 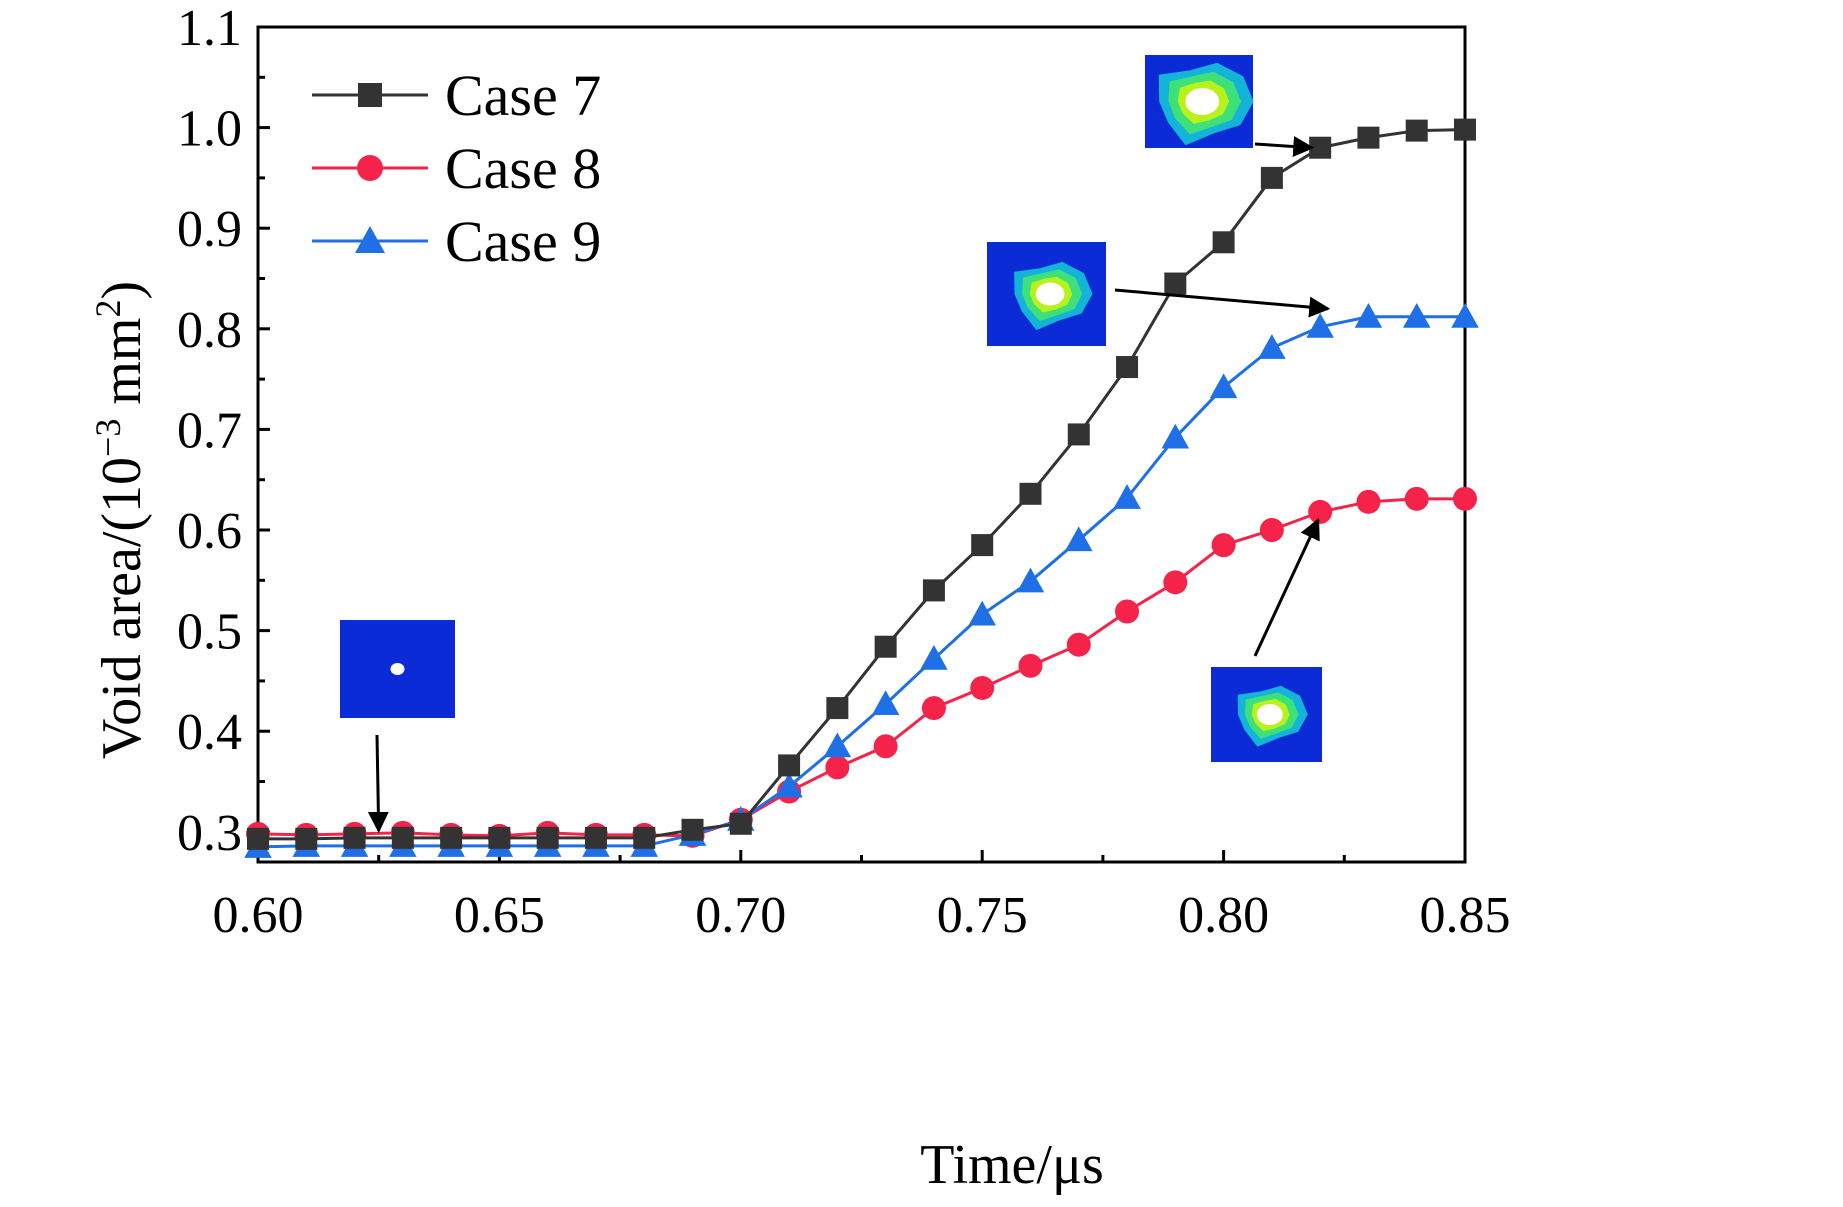 I want to click on inset-case8-void, so click(x=1266, y=639).